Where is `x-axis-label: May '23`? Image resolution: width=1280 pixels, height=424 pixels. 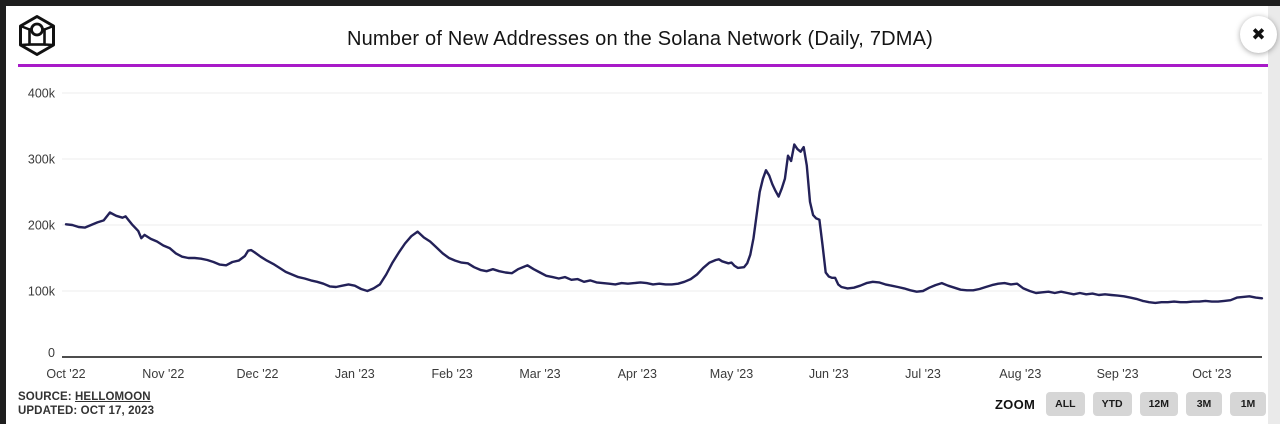
x-axis-label: May '23 is located at coordinates (731, 374).